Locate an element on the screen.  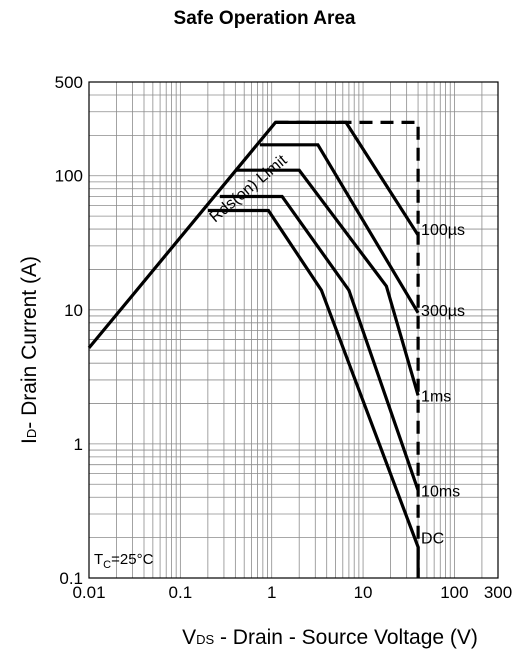
y-tick-label: 100 is located at coordinates (69, 176).